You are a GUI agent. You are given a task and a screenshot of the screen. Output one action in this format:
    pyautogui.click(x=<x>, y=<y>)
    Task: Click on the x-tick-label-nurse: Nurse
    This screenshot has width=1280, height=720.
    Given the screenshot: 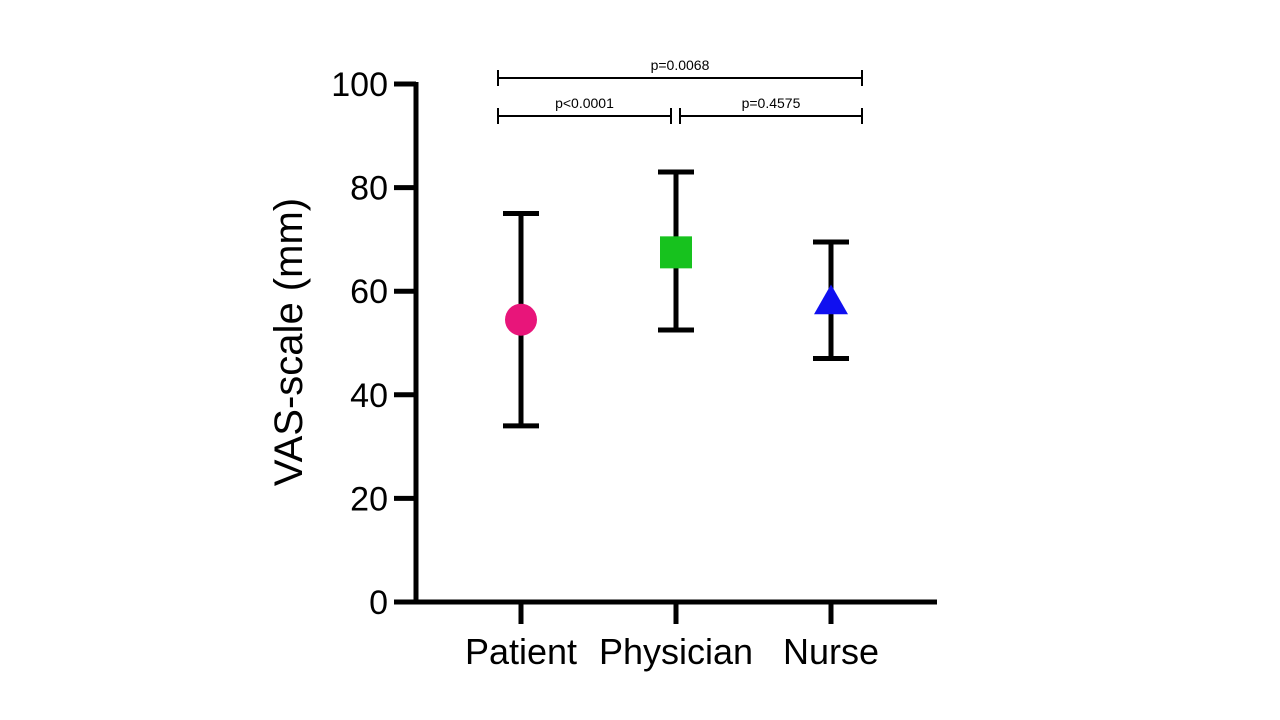 What is the action you would take?
    pyautogui.click(x=831, y=651)
    